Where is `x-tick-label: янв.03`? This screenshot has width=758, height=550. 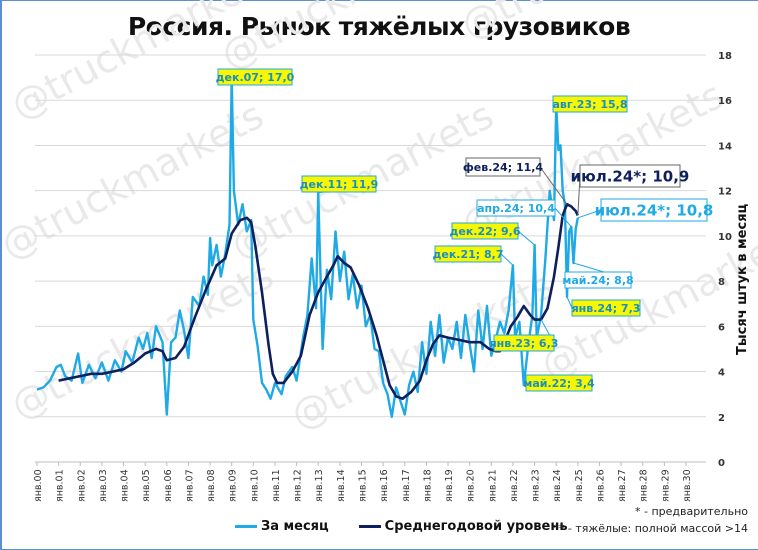
x-tick-label: янв.03 is located at coordinates (103, 485).